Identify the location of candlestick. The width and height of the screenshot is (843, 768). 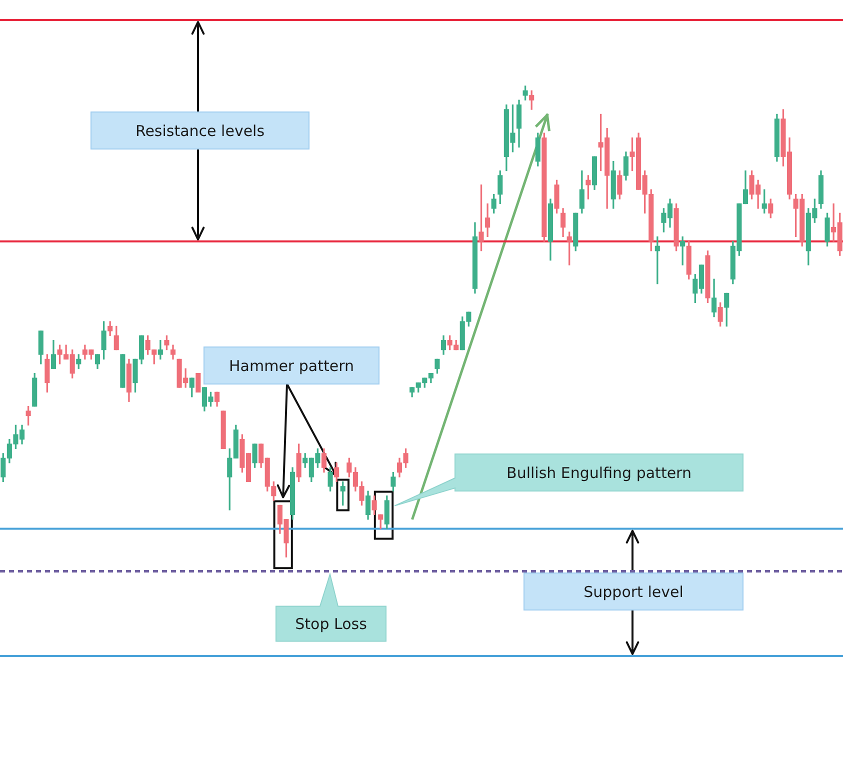
(683, 251).